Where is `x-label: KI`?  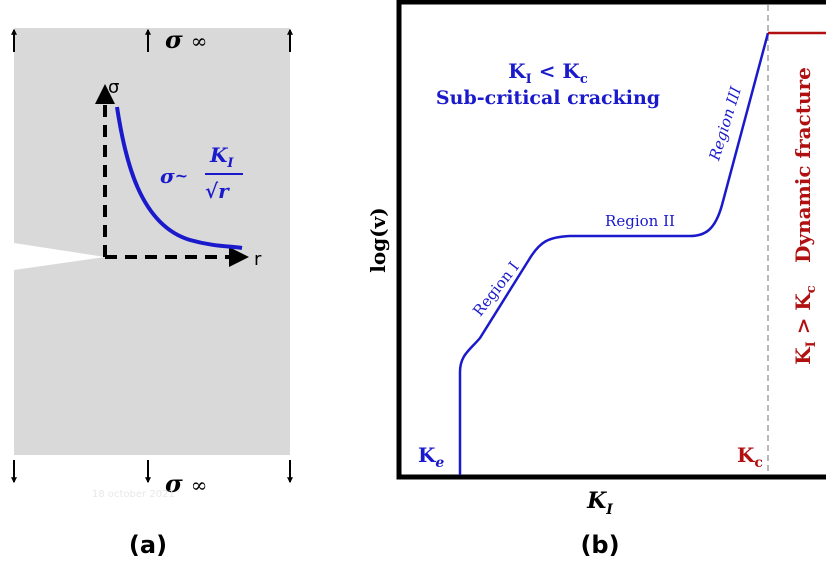 x-label: KI is located at coordinates (599, 503).